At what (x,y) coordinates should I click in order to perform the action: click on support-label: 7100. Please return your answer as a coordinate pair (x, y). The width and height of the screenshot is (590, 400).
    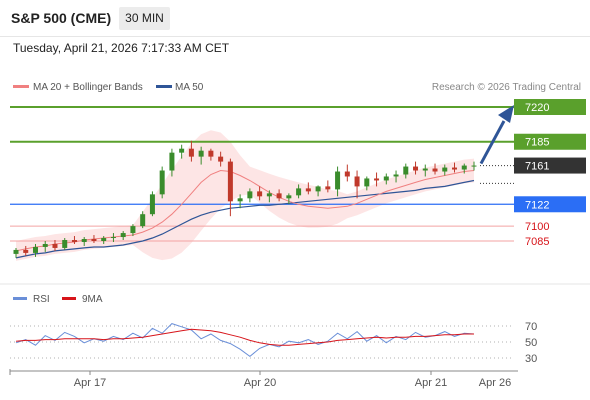
    Looking at the image, I should click on (537, 227).